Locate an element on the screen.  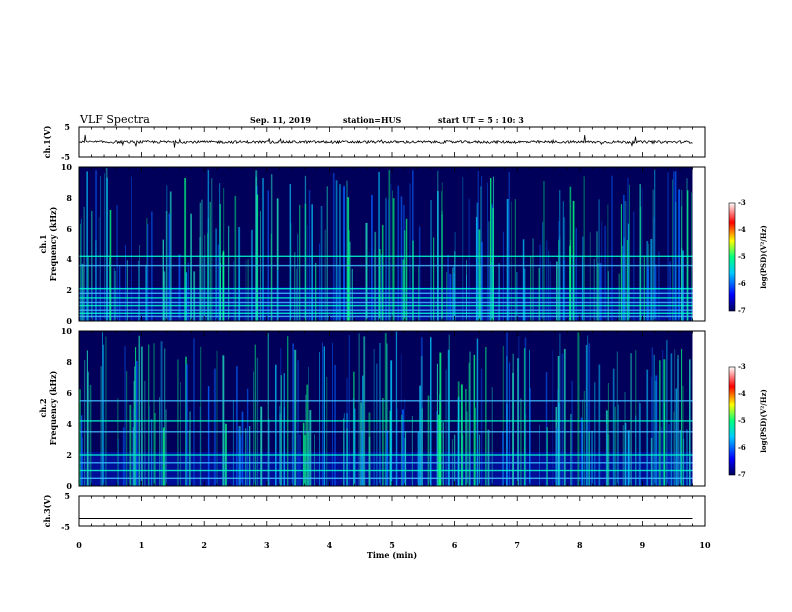
colorbar-ch1: -3 -4 -5 -6 -7 log(PSD)(V²/Hz) is located at coordinates (748, 256).